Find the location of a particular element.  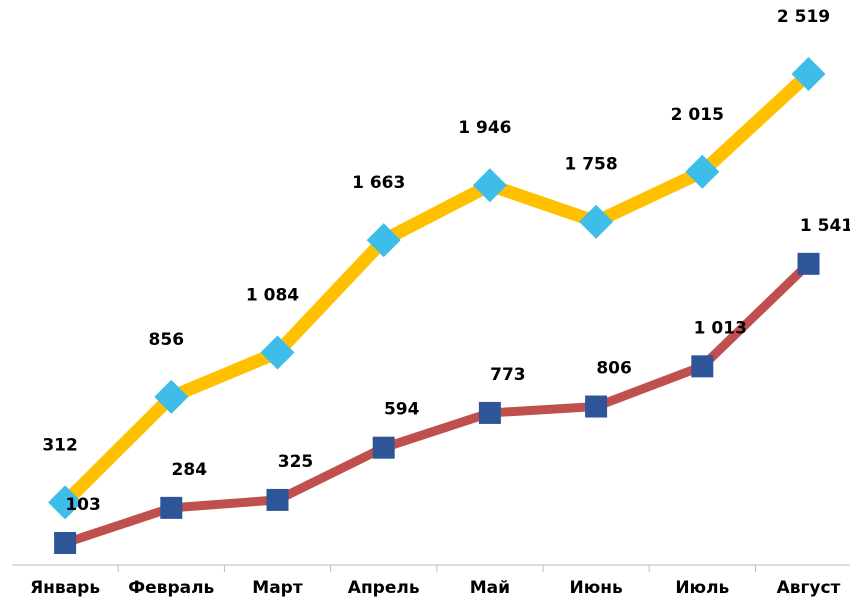

data-label: 856 is located at coordinates (167, 340).